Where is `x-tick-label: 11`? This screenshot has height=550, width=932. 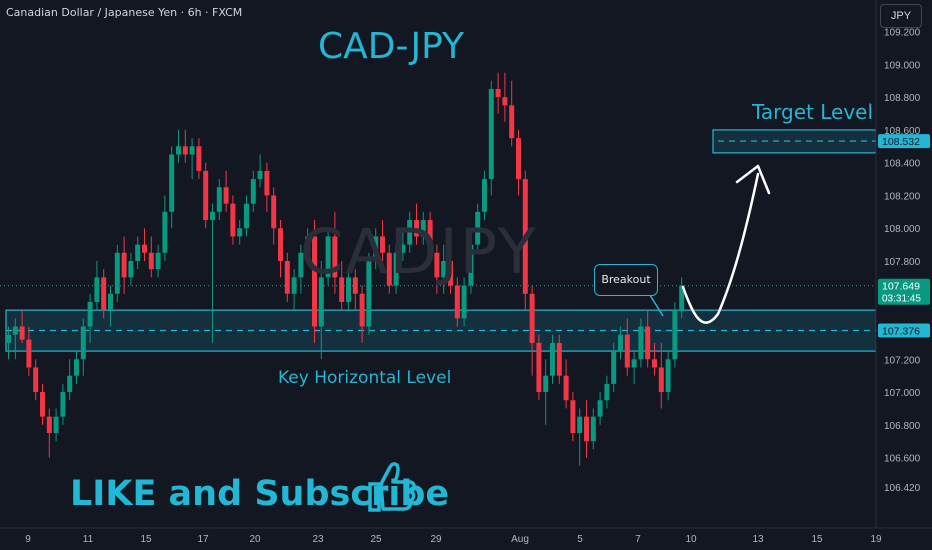 x-tick-label: 11 is located at coordinates (88, 539).